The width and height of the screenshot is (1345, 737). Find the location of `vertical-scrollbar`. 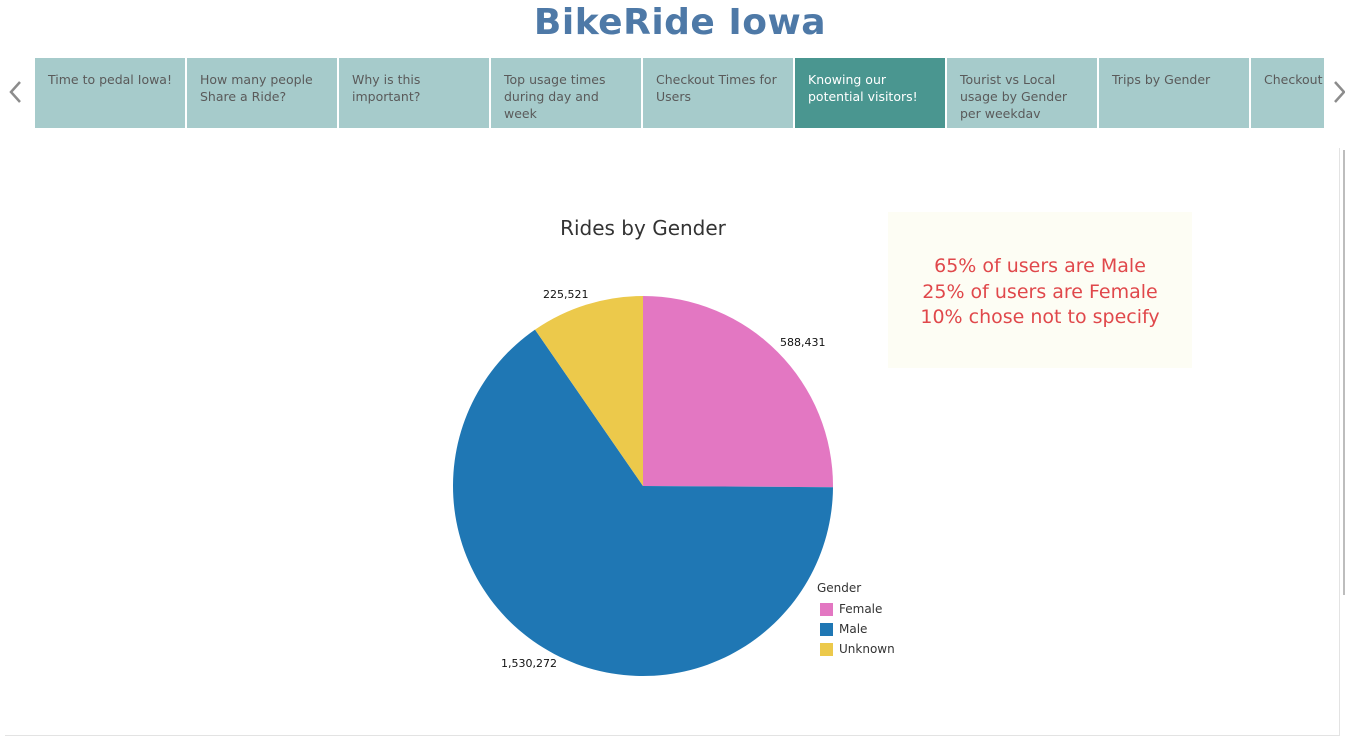

vertical-scrollbar is located at coordinates (1344, 372).